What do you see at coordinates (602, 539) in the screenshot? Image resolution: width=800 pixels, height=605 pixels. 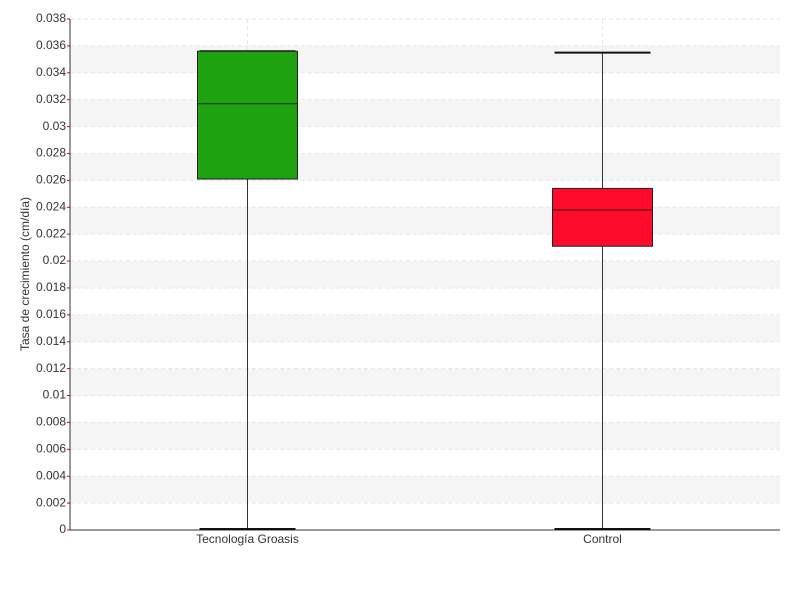 I see `x-tick-label: Control` at bounding box center [602, 539].